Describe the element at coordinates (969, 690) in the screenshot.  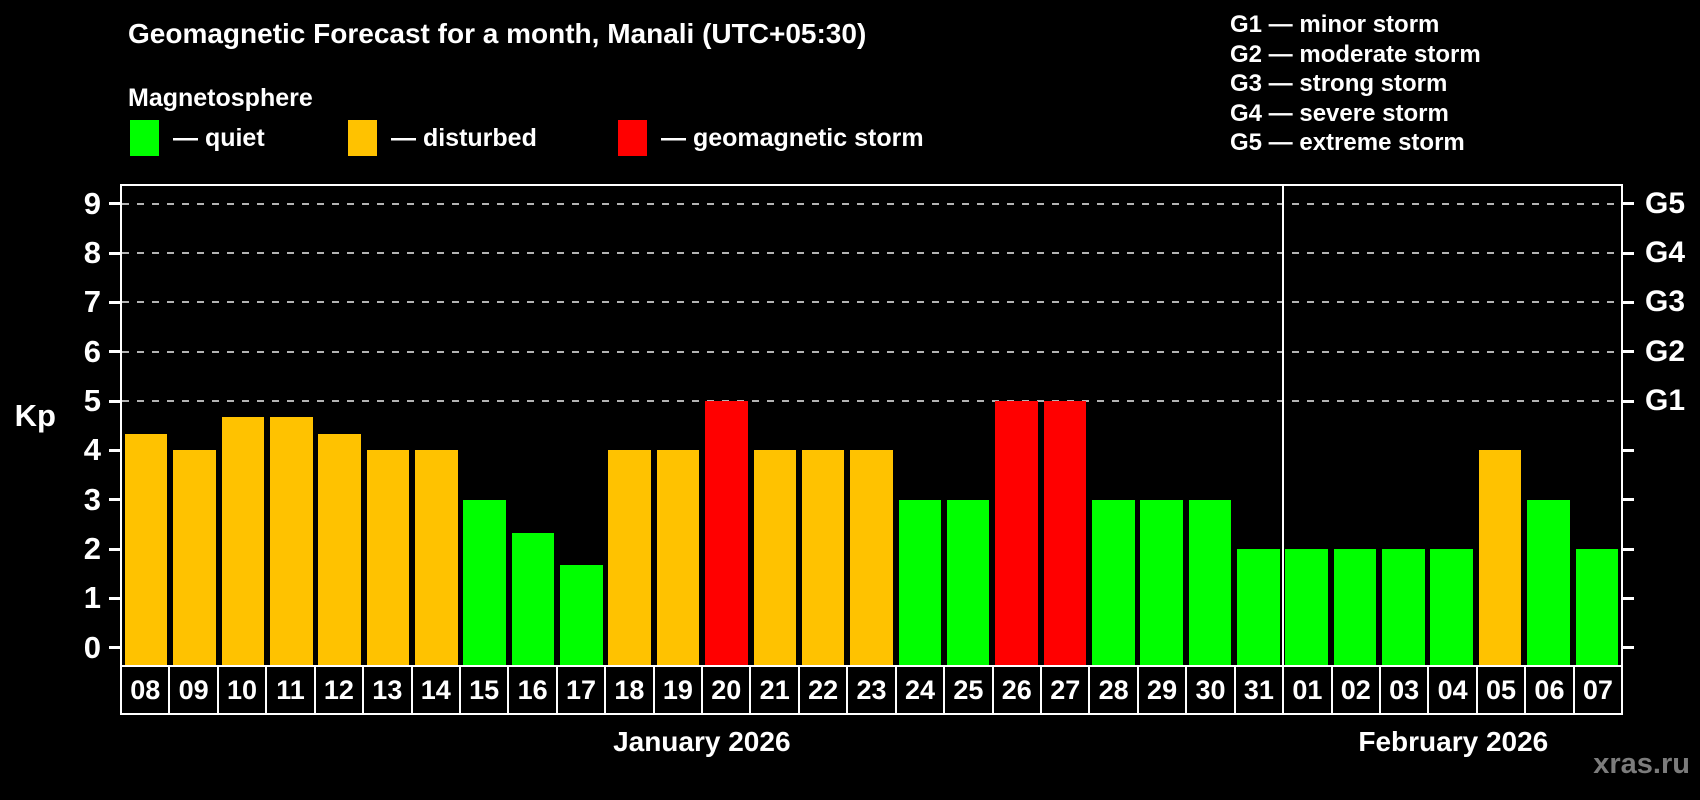
I see `x-axis-day-25: 25` at that location.